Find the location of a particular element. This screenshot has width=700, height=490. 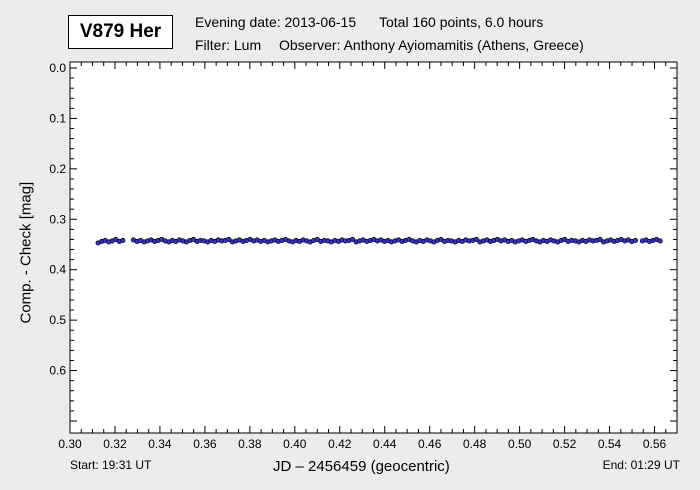

x-tick-label: 0.40 is located at coordinates (295, 444).